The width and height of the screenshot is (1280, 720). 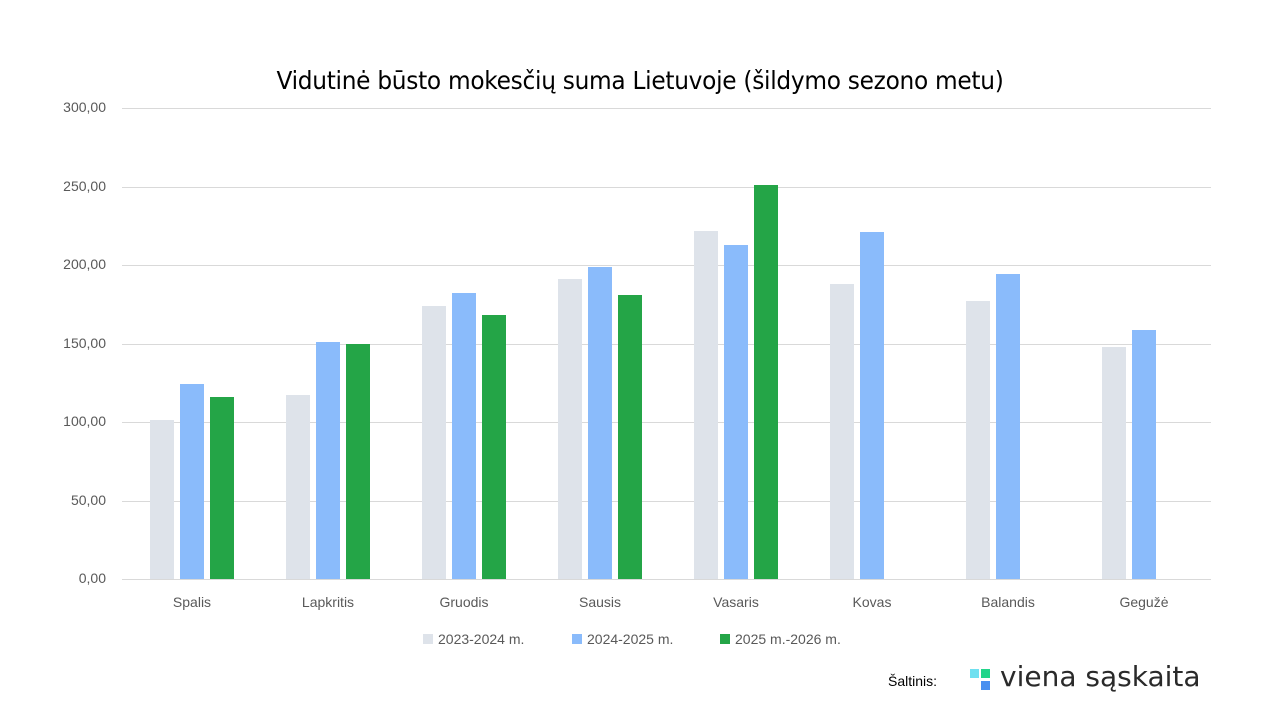 I want to click on y-tick-label: 250,00, so click(x=84, y=185).